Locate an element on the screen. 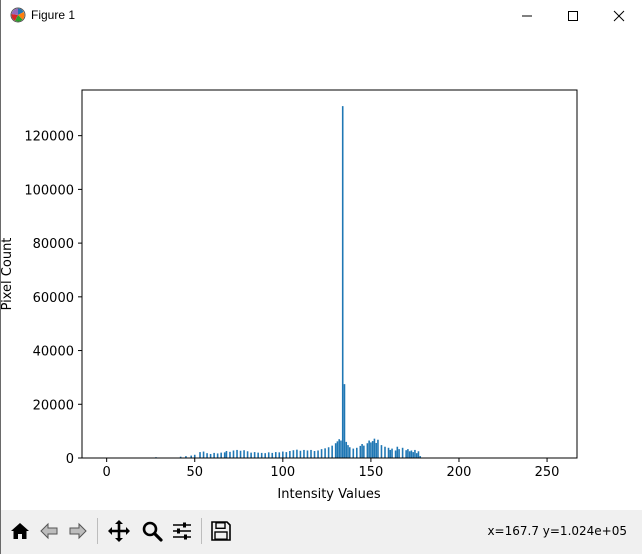 This screenshot has height=554, width=642. minimize-button is located at coordinates (527, 15).